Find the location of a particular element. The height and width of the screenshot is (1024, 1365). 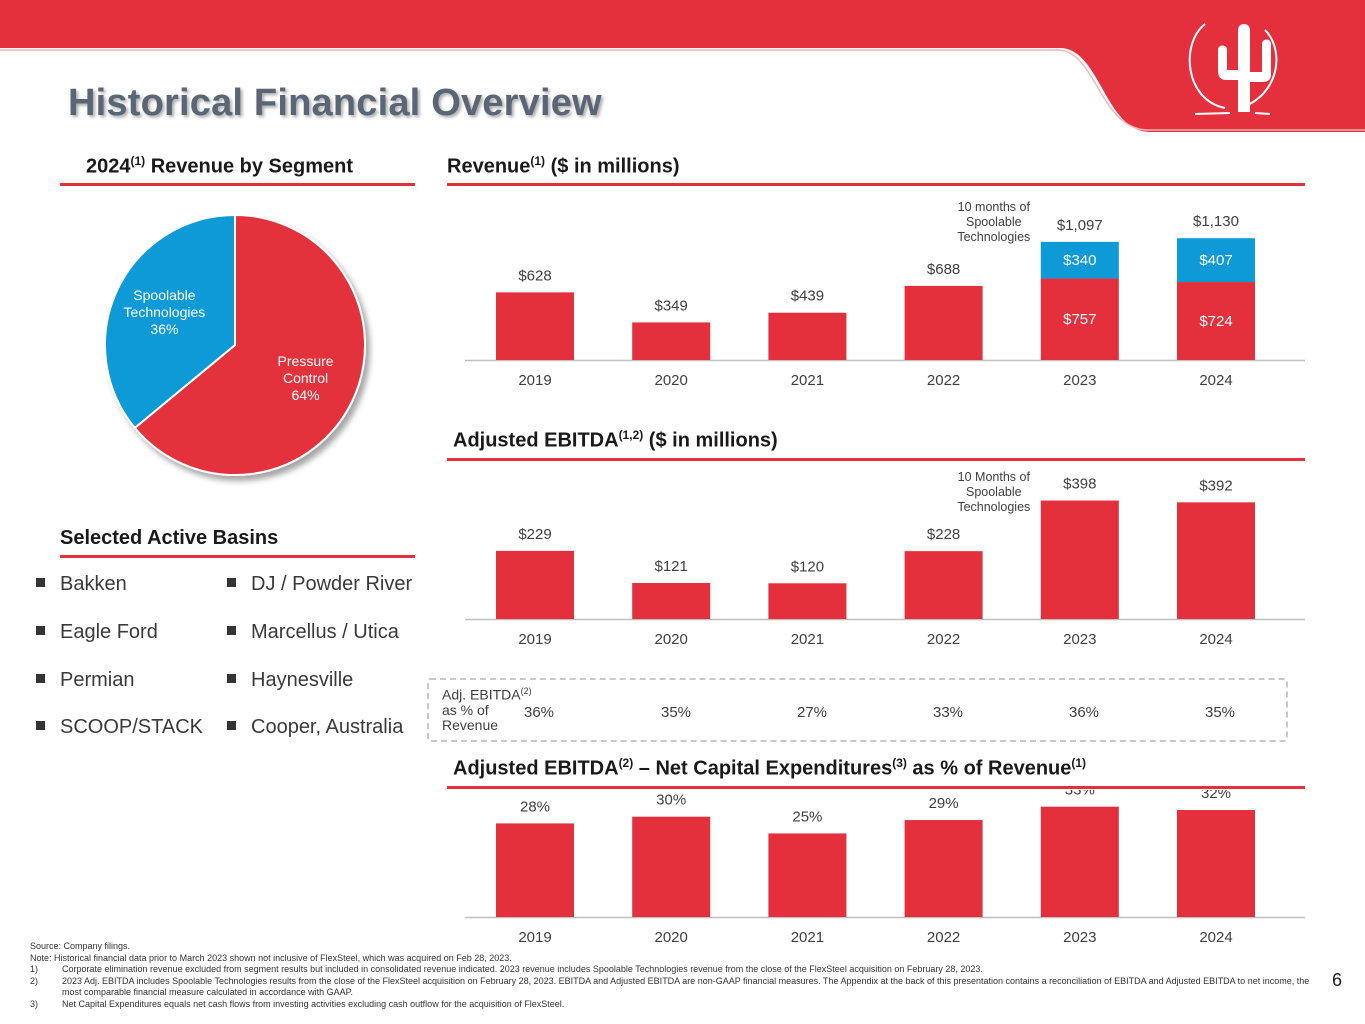

bar-segment-label: $407 is located at coordinates (1215, 260).